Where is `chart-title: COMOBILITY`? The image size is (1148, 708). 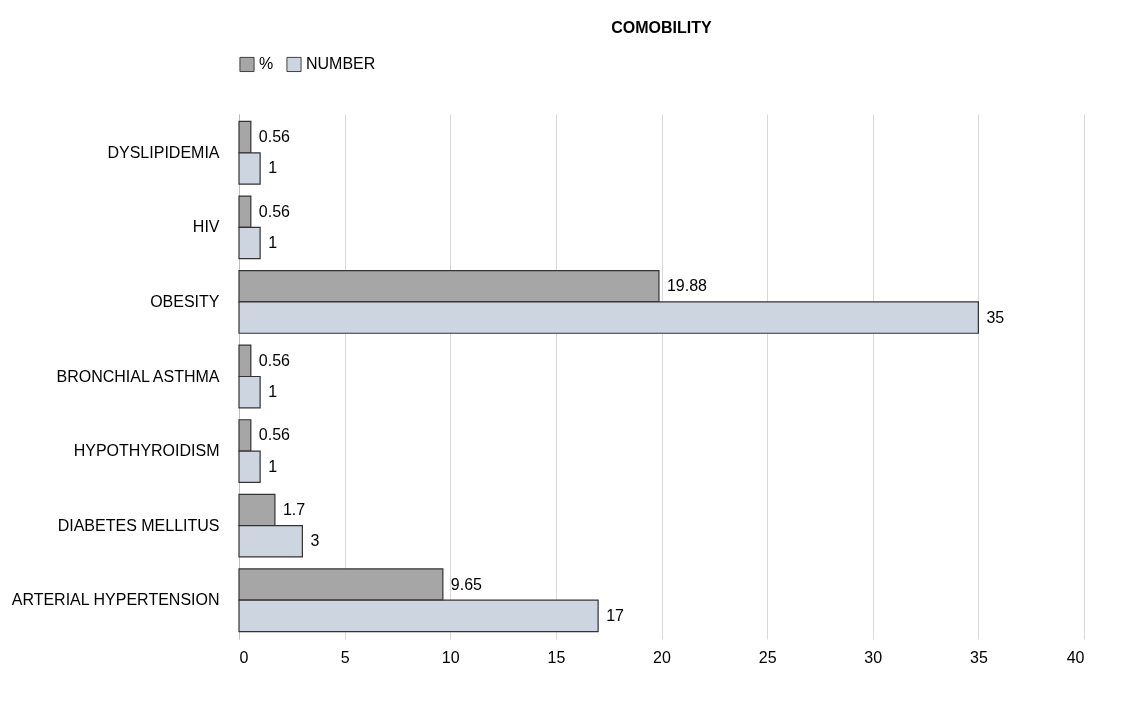 chart-title: COMOBILITY is located at coordinates (662, 27).